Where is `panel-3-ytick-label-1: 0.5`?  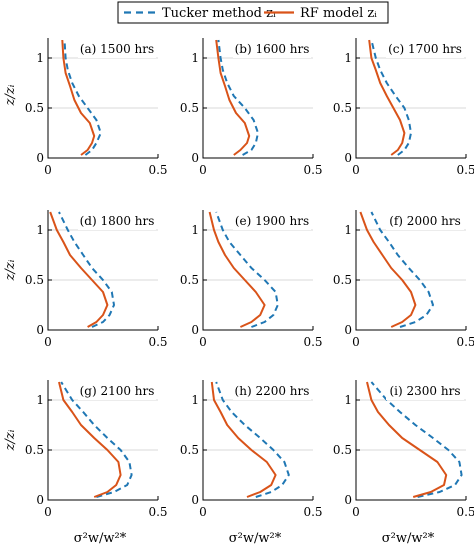 panel-3-ytick-label-1: 0.5 is located at coordinates (342, 108).